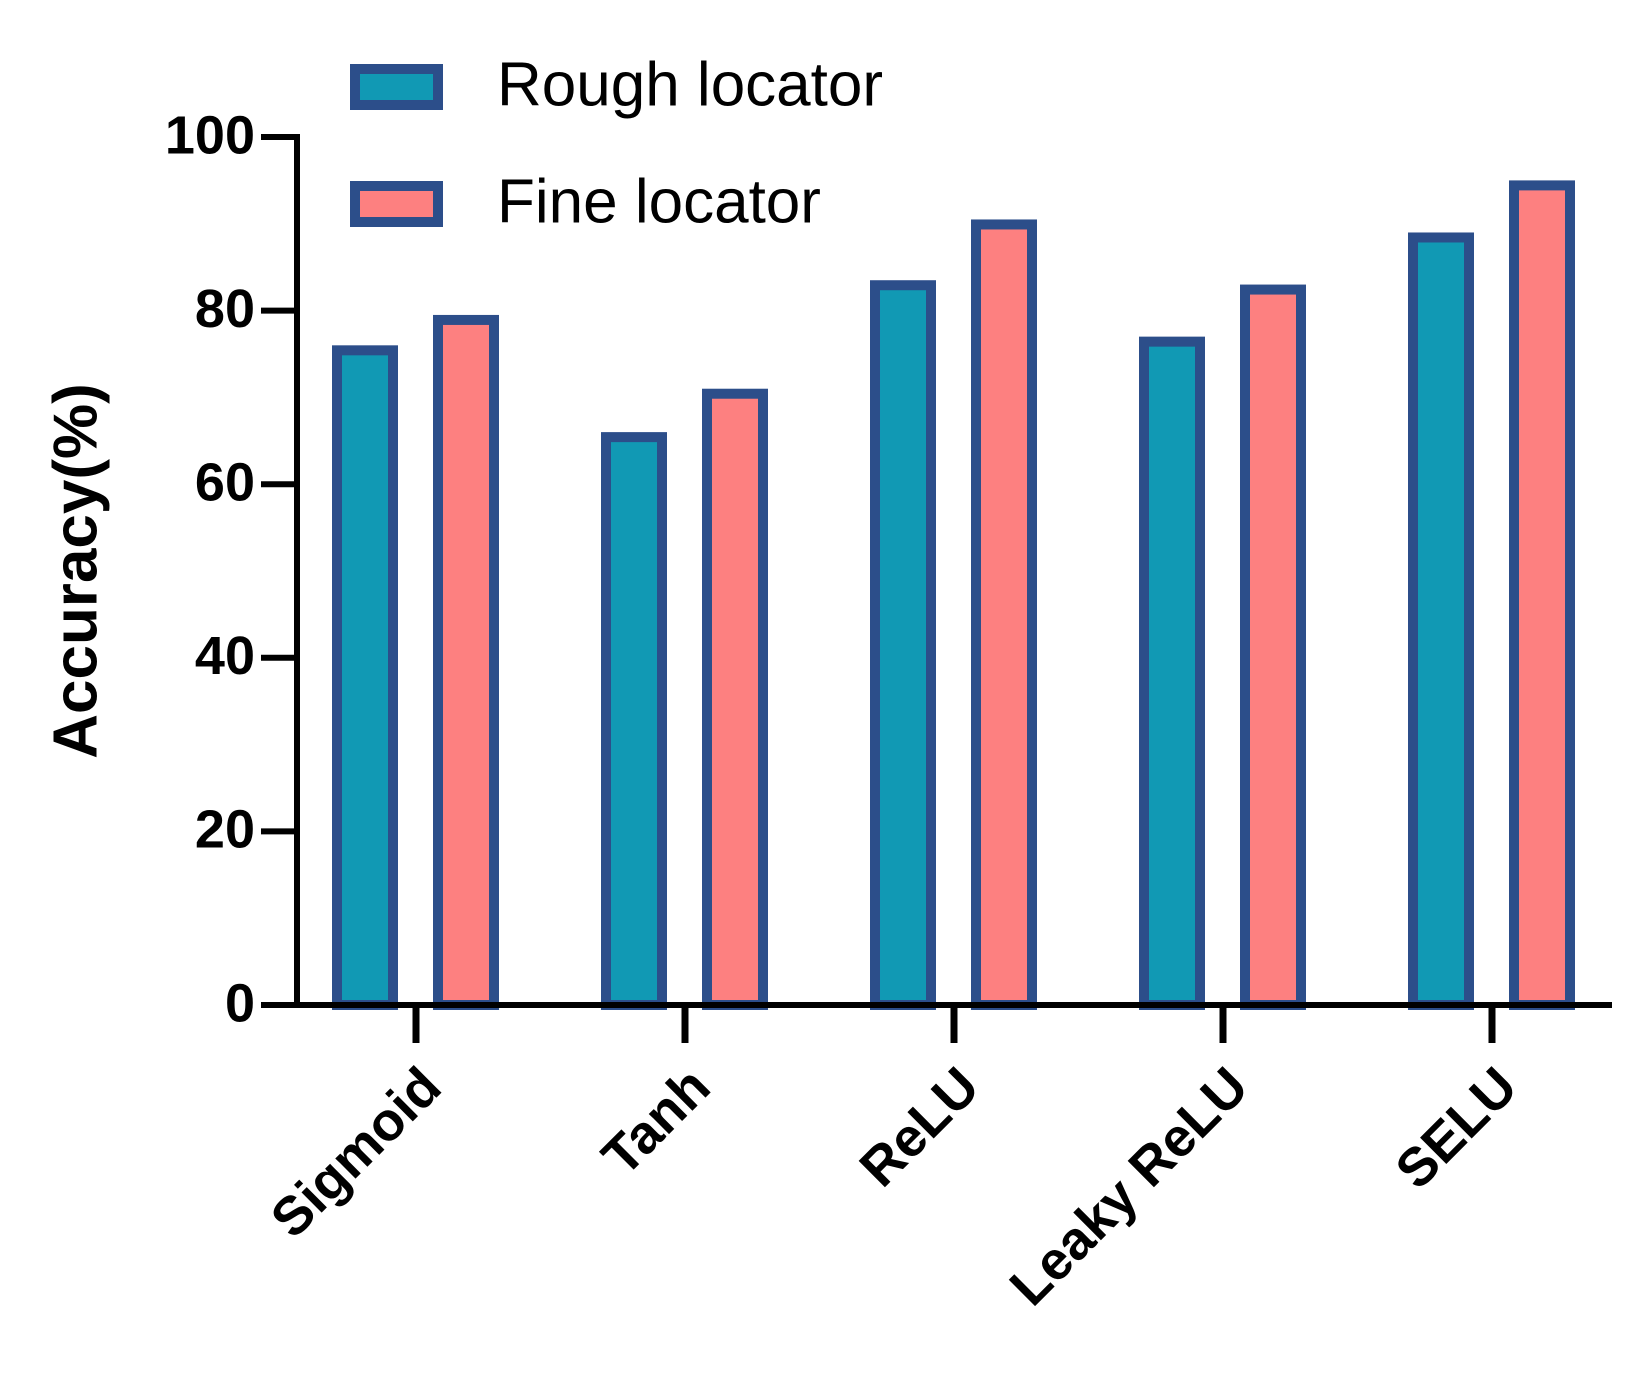 This screenshot has width=1632, height=1388. What do you see at coordinates (919, 1127) in the screenshot?
I see `x-tick-label: ReLU` at bounding box center [919, 1127].